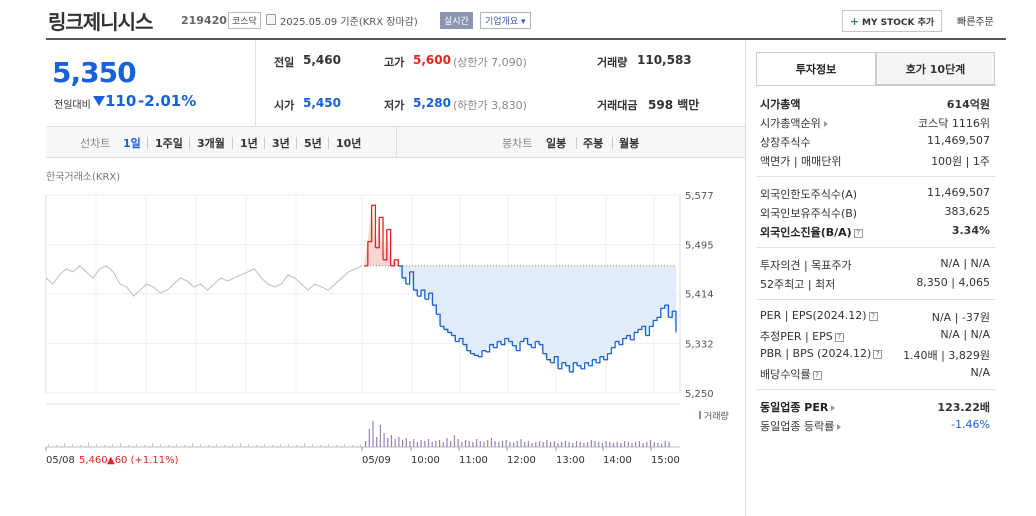 The width and height of the screenshot is (1036, 516). Describe the element at coordinates (798, 407) in the screenshot. I see `info-row-label: 동일업종 PER` at that location.